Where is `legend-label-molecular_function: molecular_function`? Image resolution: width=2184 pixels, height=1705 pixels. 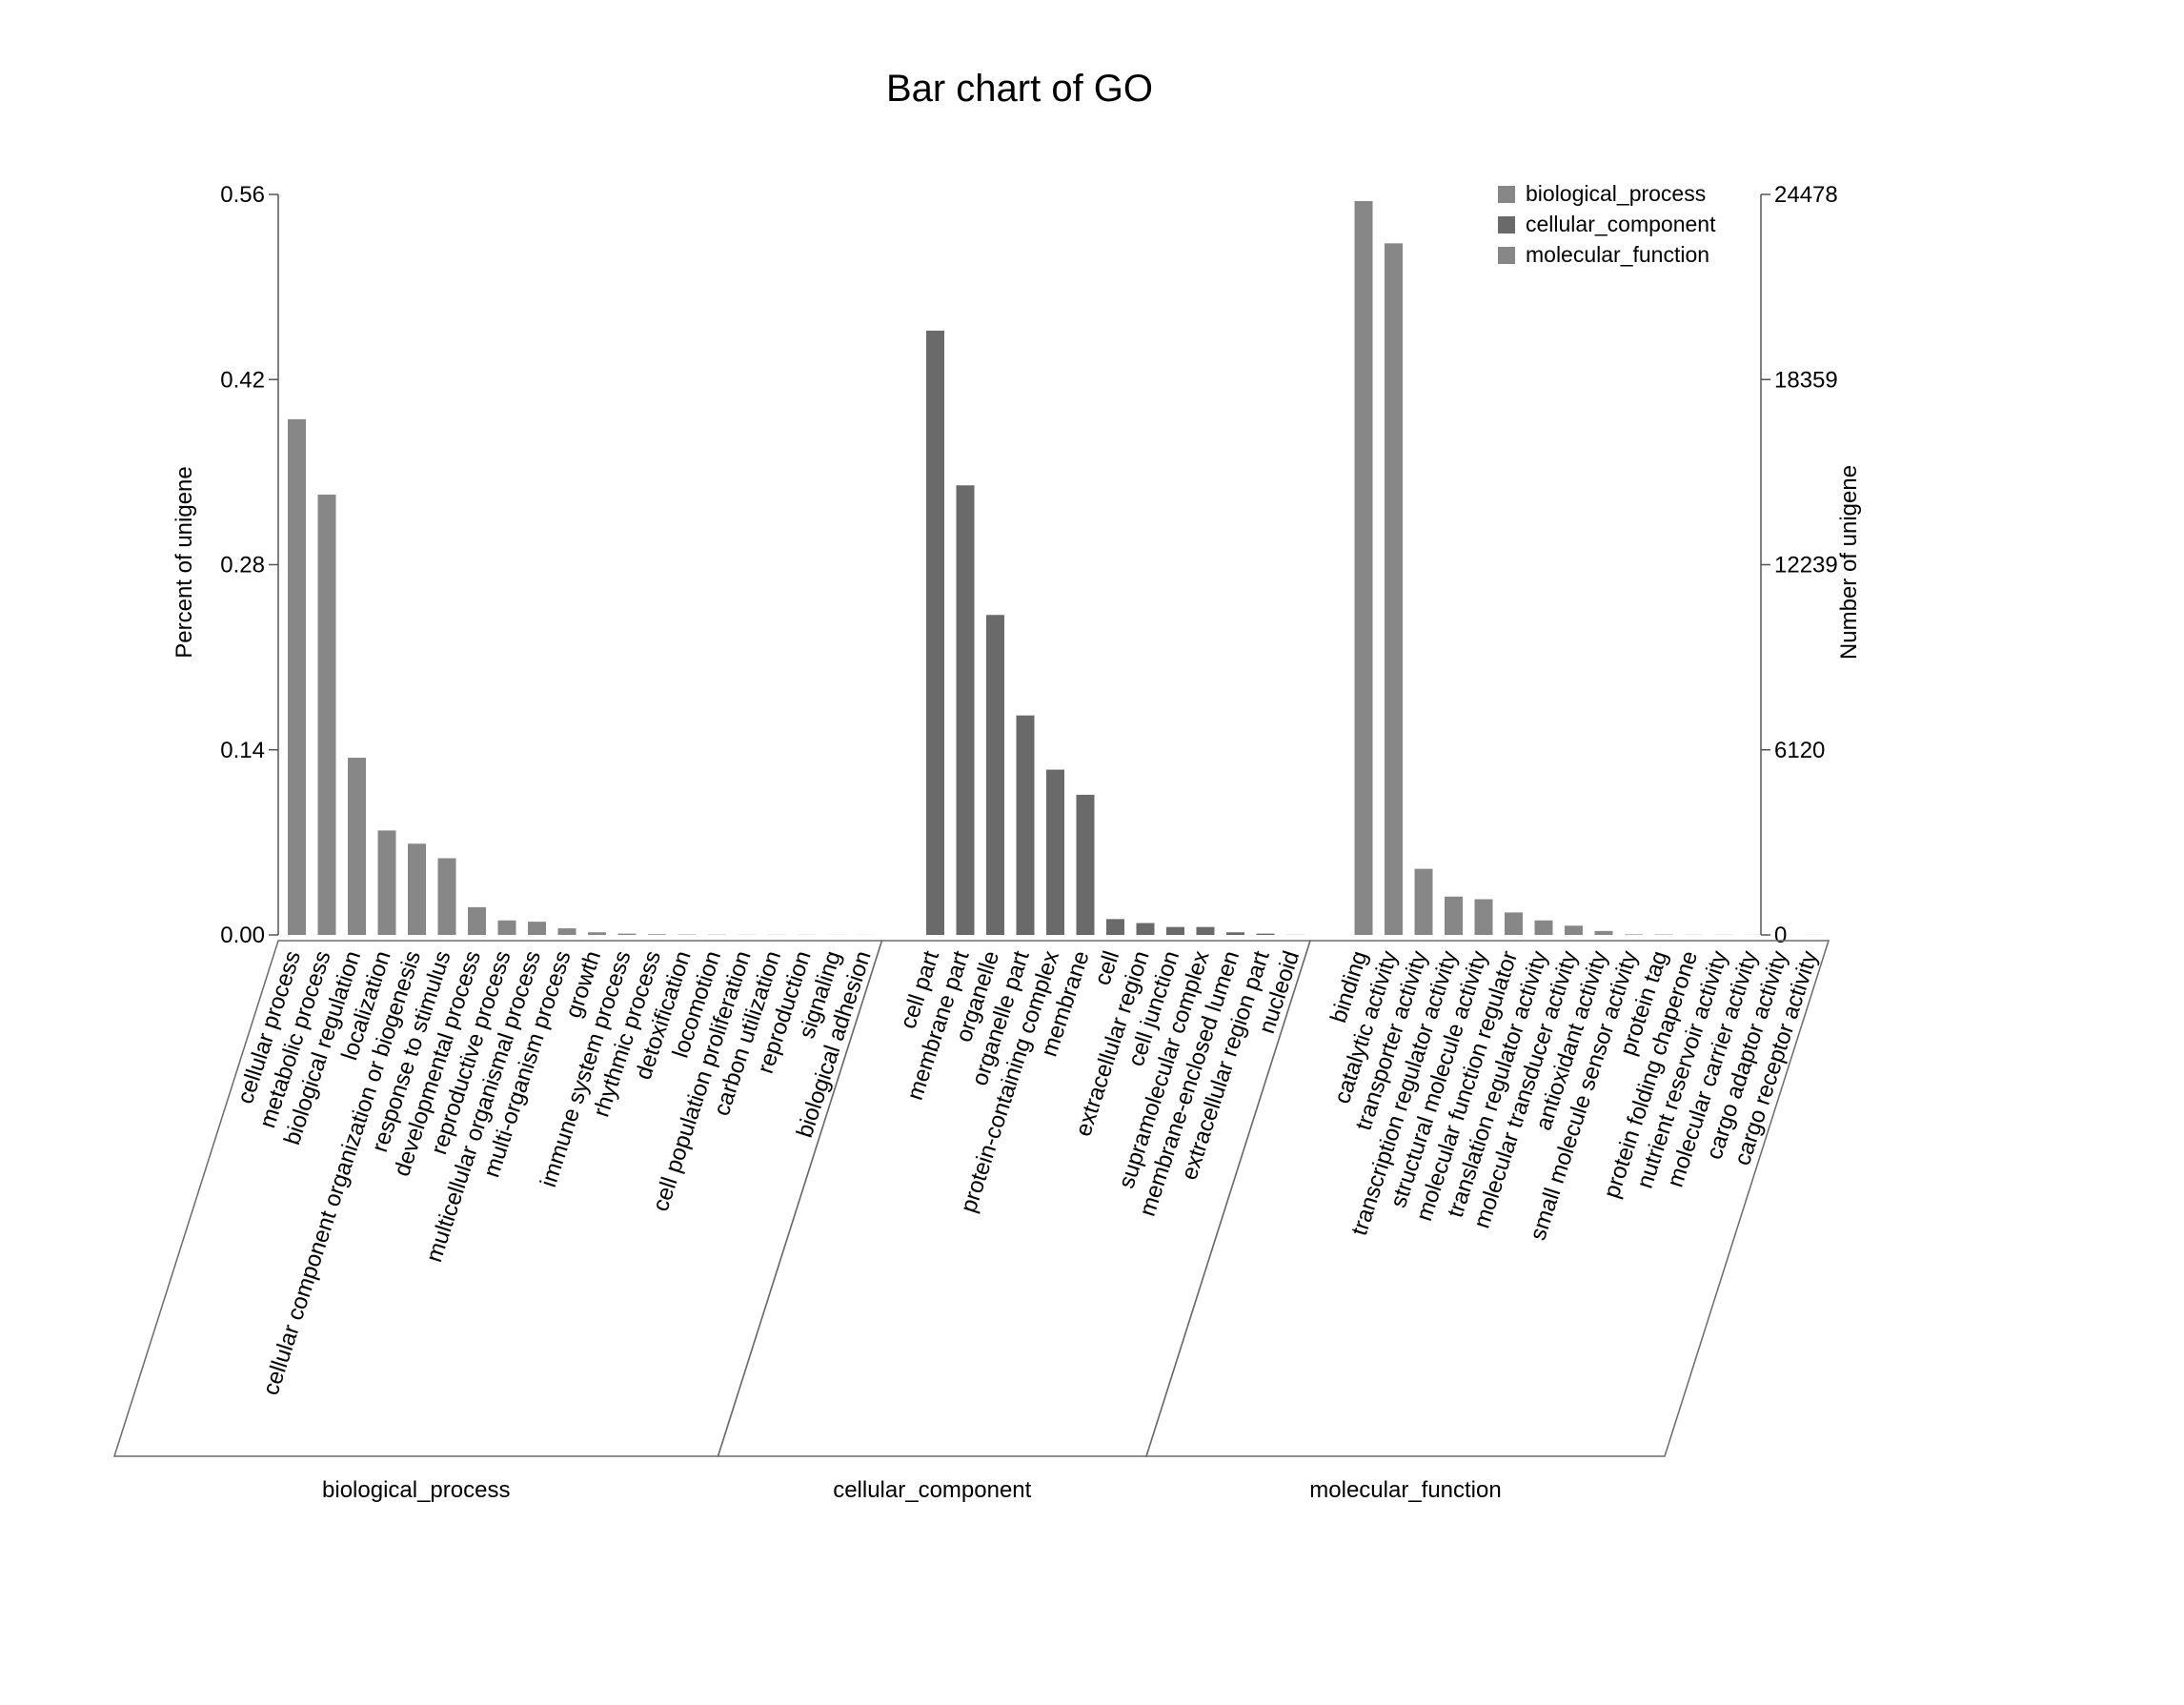
legend-label-molecular_function: molecular_function is located at coordinates (1617, 254).